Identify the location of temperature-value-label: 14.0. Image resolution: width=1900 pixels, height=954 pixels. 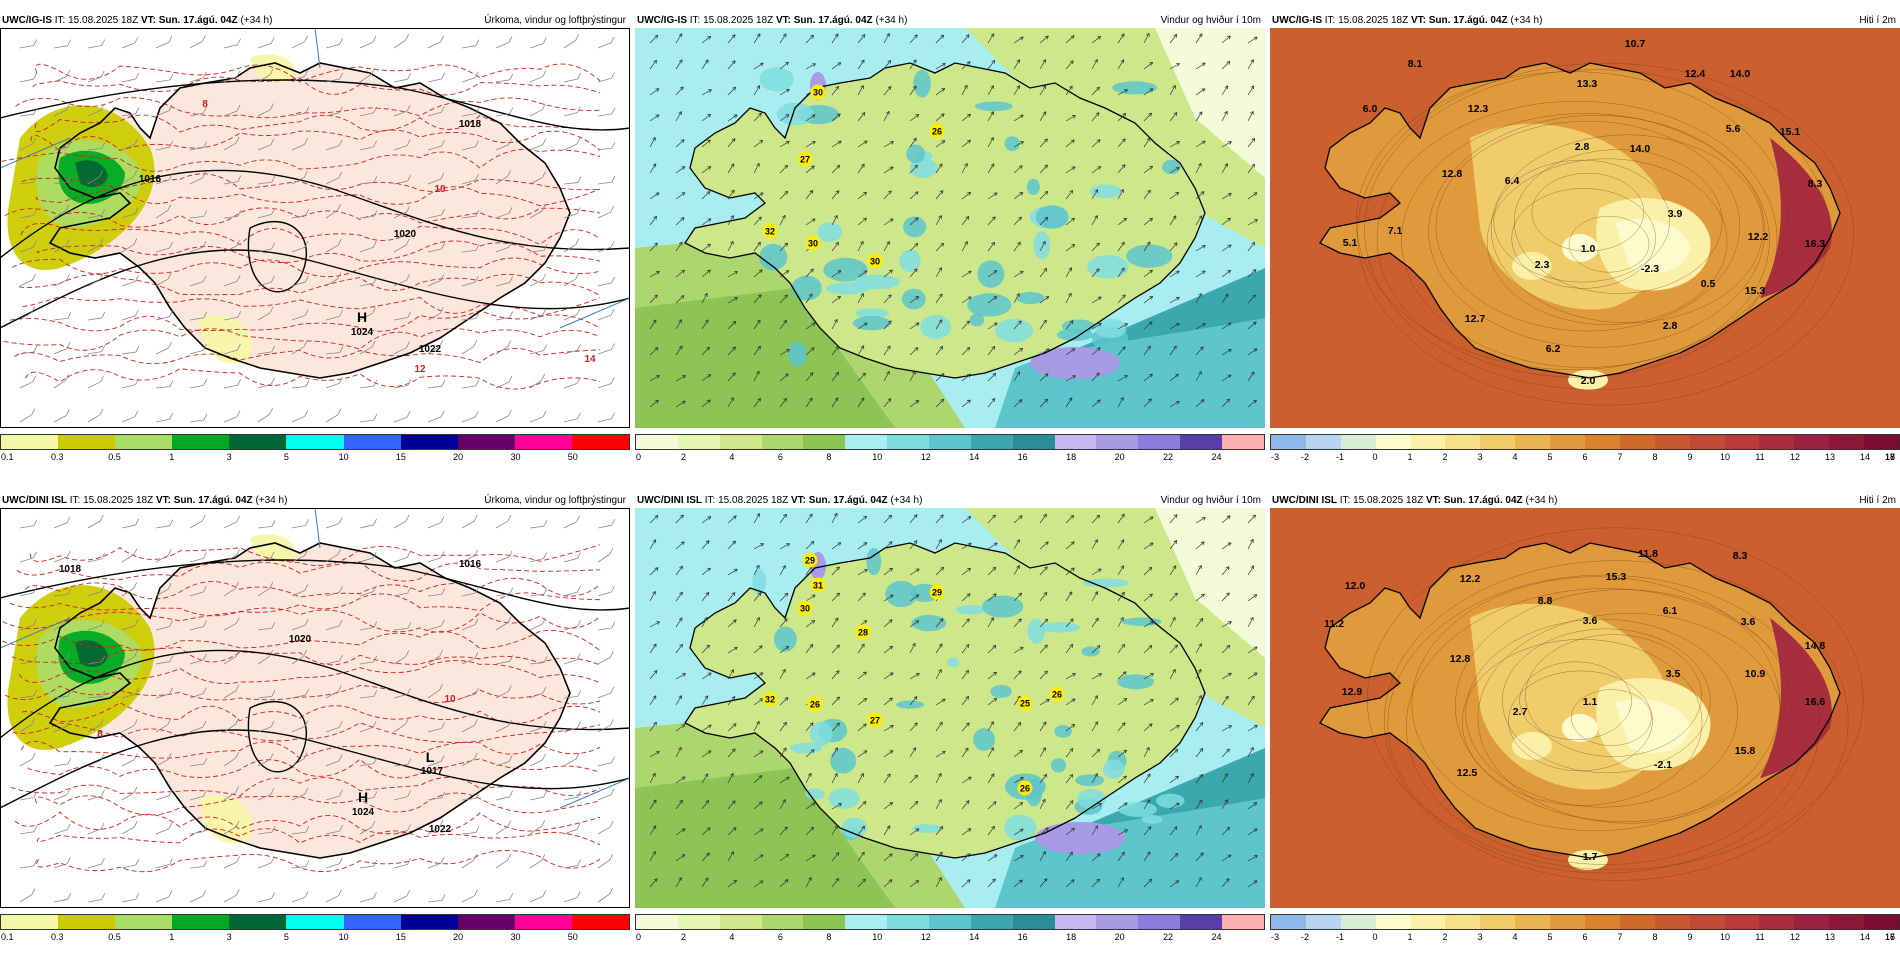
(1640, 149).